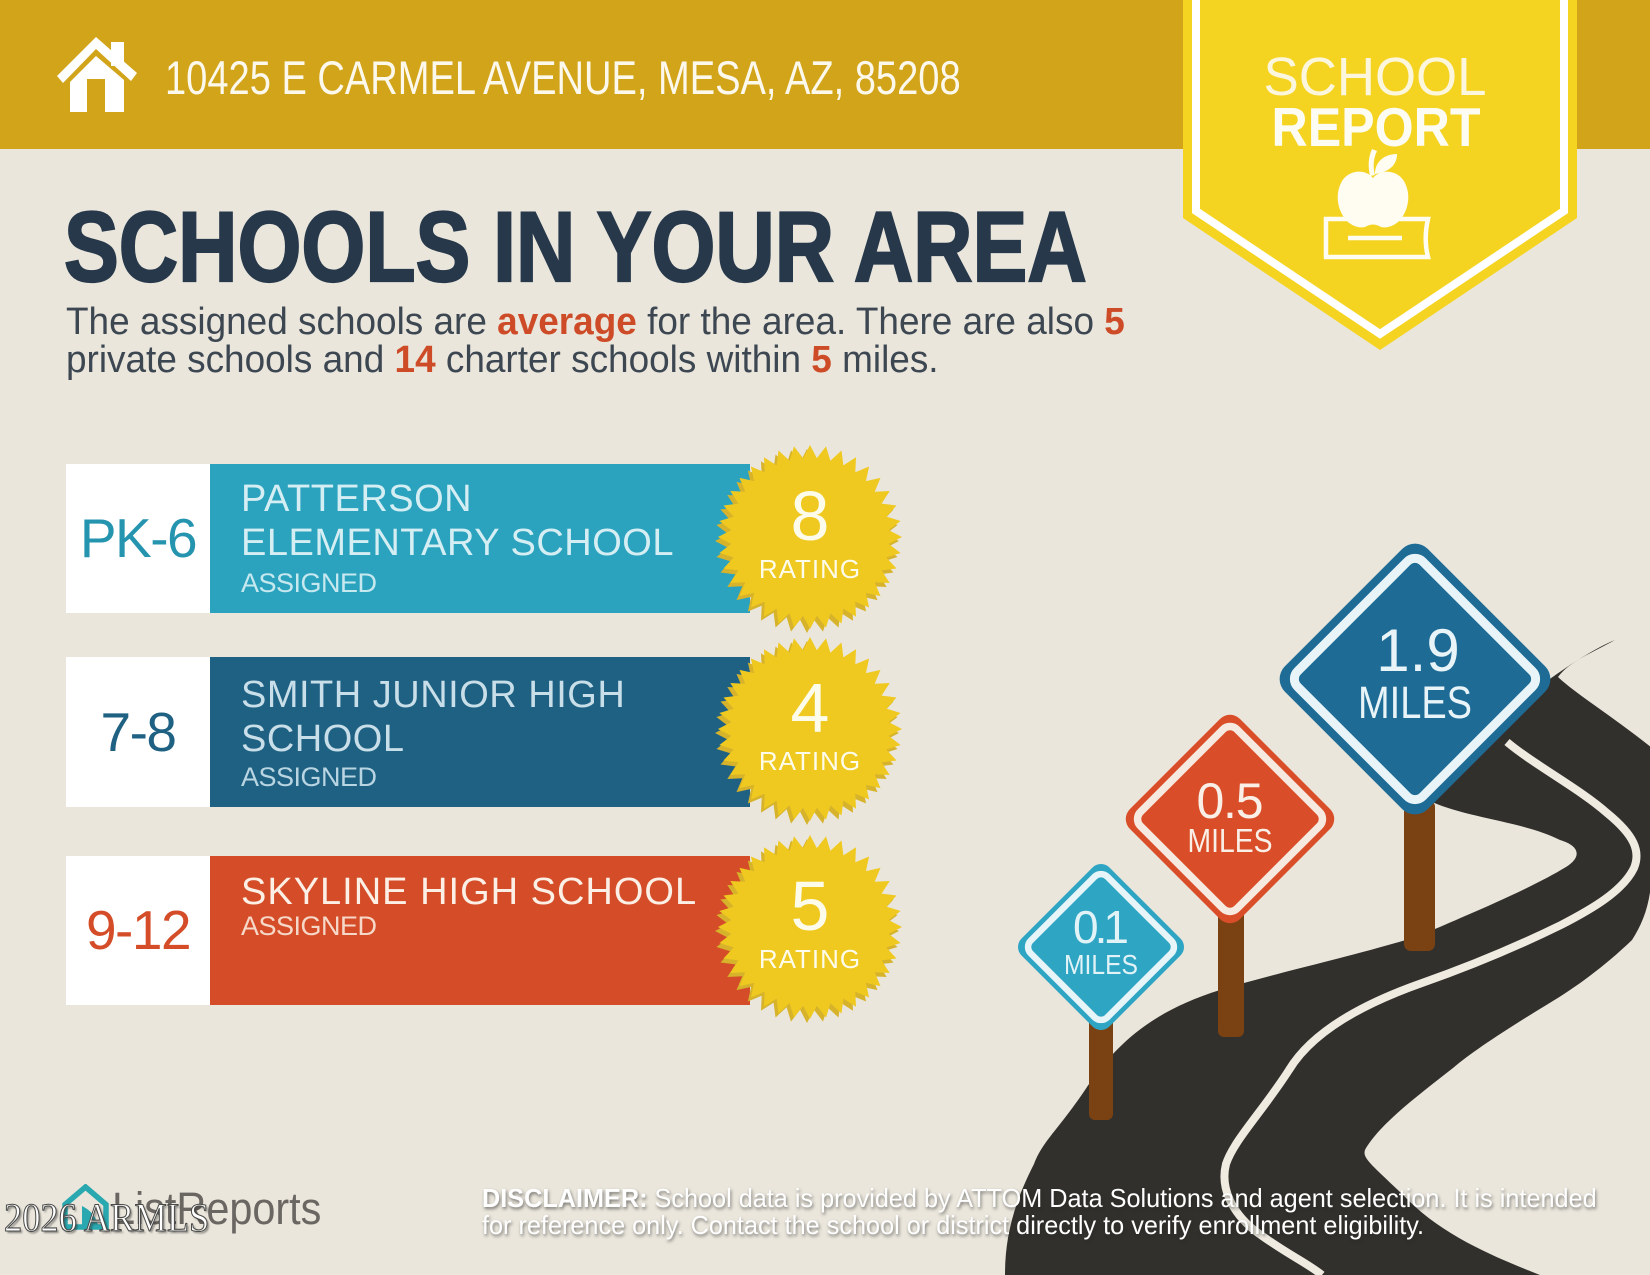  Describe the element at coordinates (1376, 127) in the screenshot. I see `svg-text: REPORT` at that location.